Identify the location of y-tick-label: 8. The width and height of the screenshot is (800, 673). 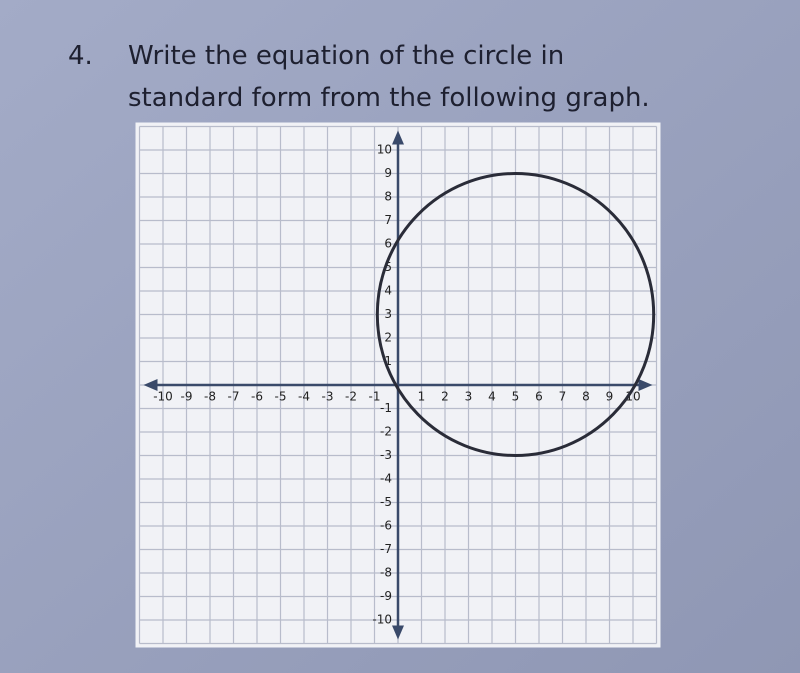
(388, 197).